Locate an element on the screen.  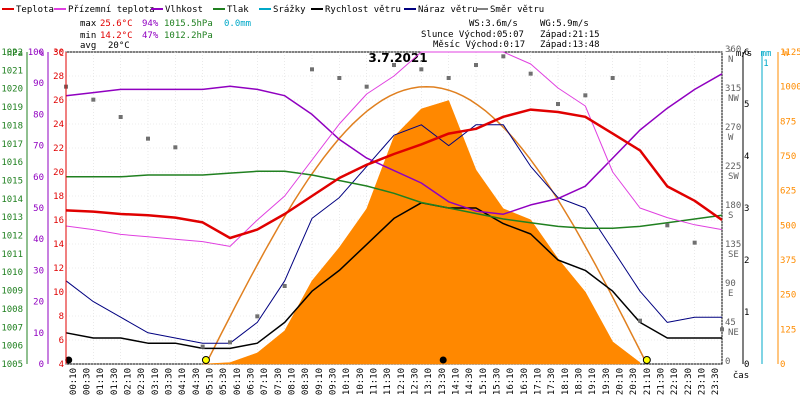
hpa-tick: 1021 is located at coordinates (12, 71).